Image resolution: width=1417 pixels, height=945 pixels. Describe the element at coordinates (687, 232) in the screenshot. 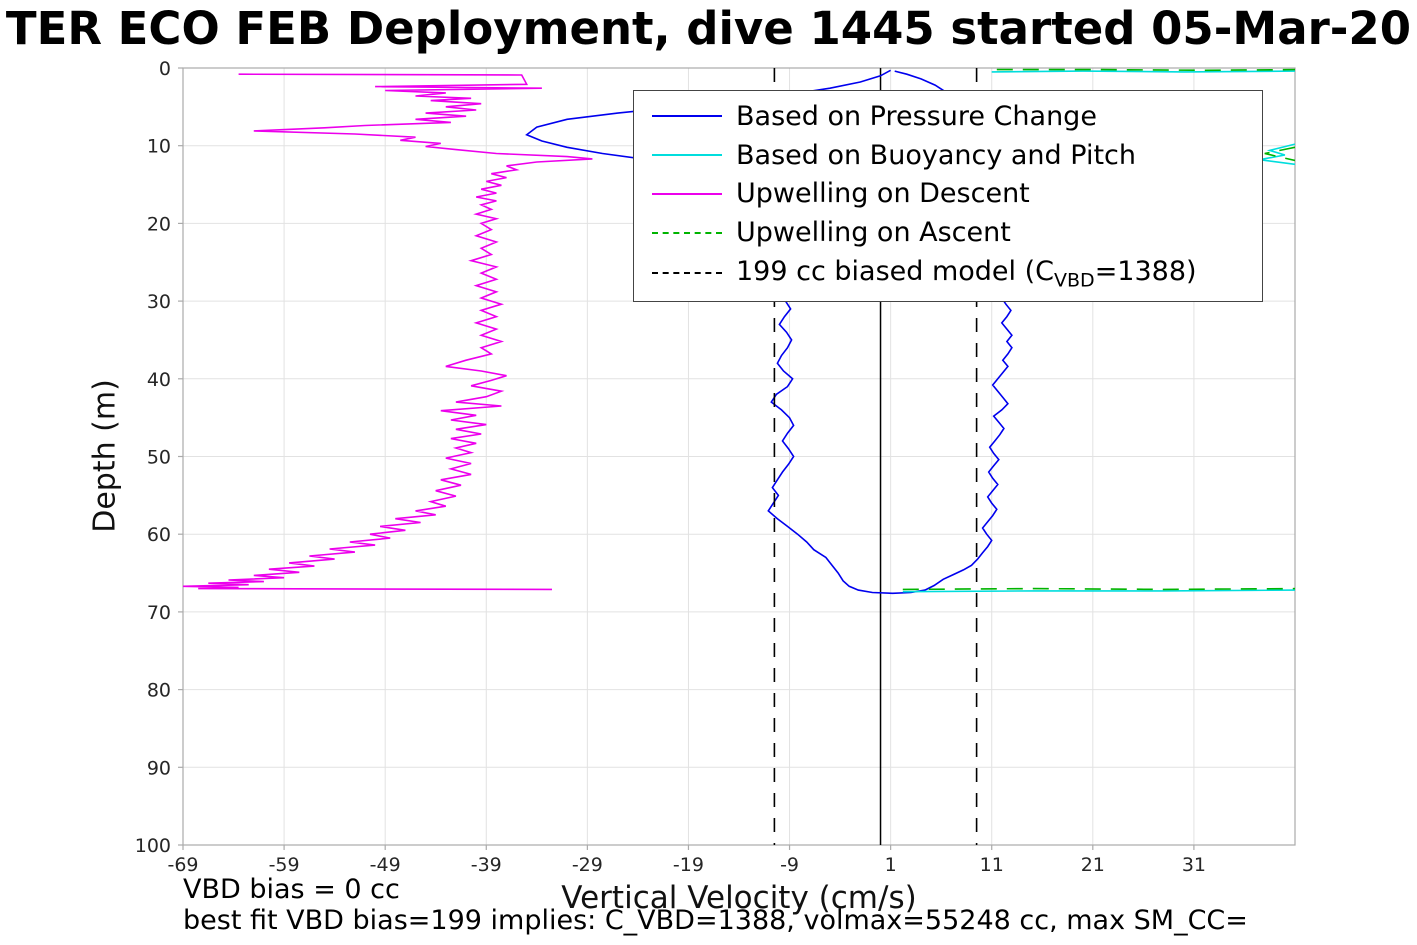

I see `legend-line-sample-upwelling-ascent` at that location.